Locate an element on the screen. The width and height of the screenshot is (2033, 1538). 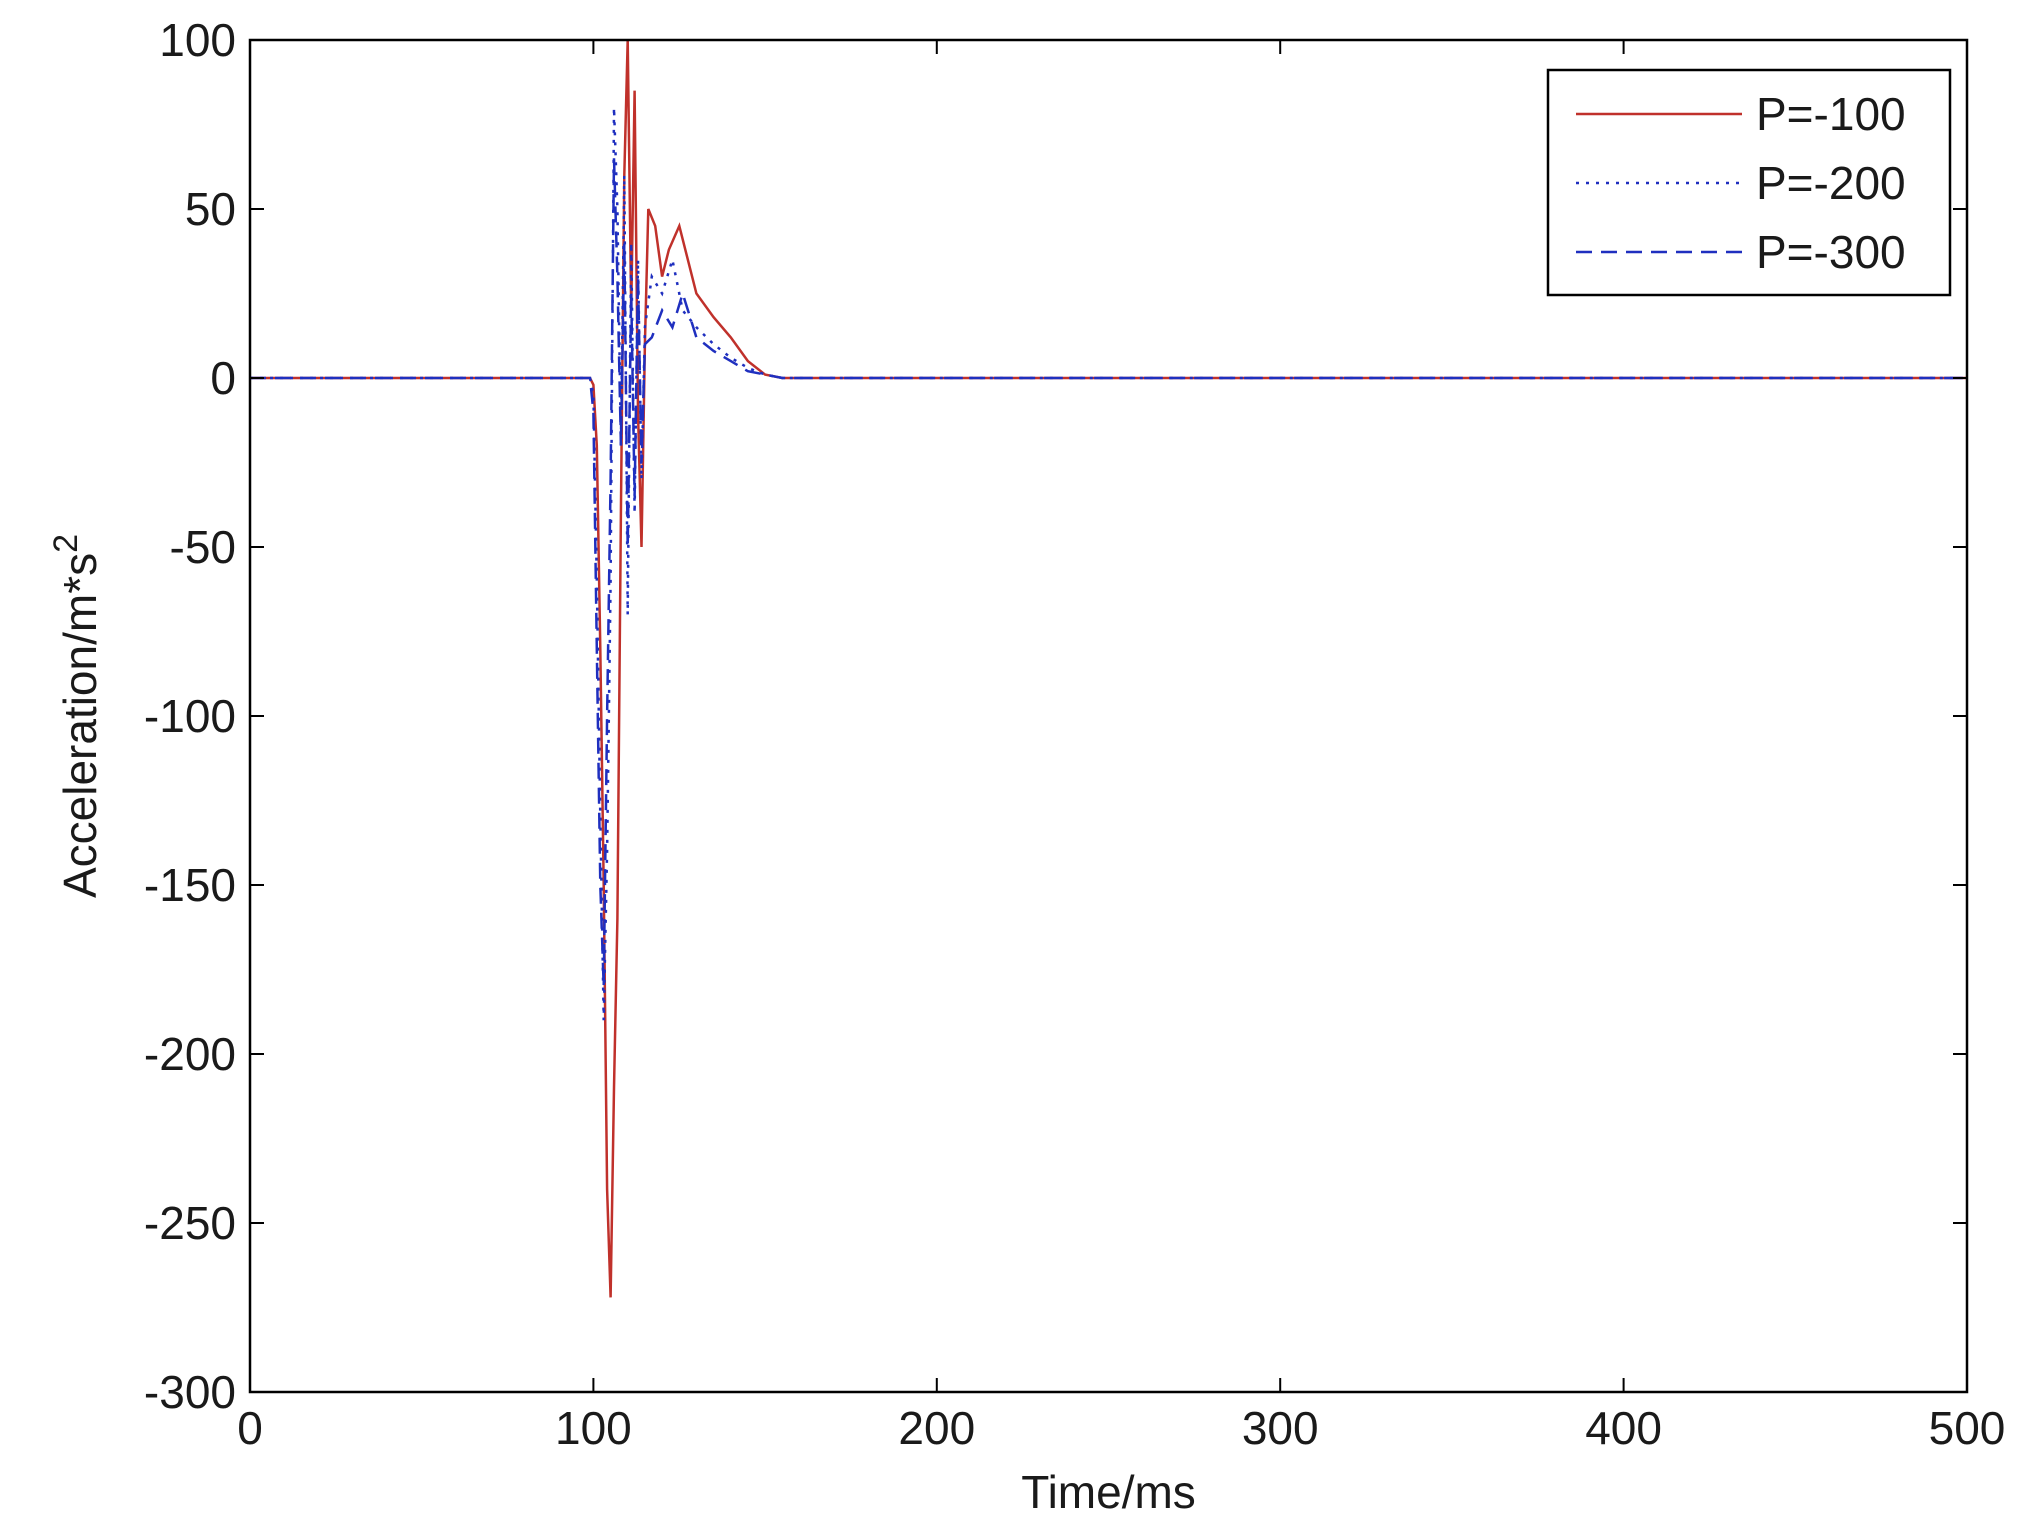
x-tick-label: 200 is located at coordinates (936, 1428).